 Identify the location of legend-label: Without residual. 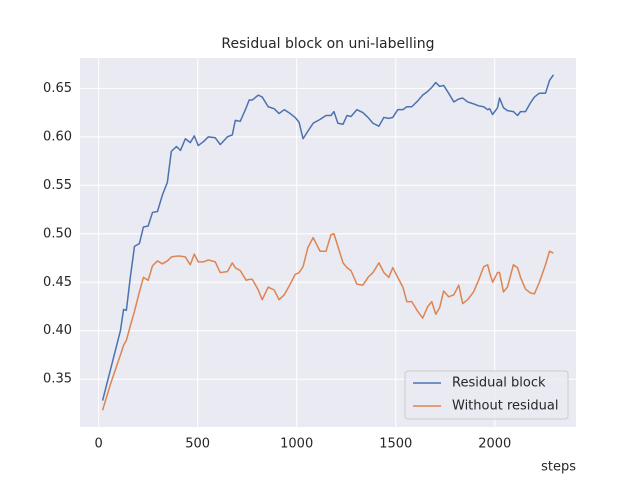
(505, 406).